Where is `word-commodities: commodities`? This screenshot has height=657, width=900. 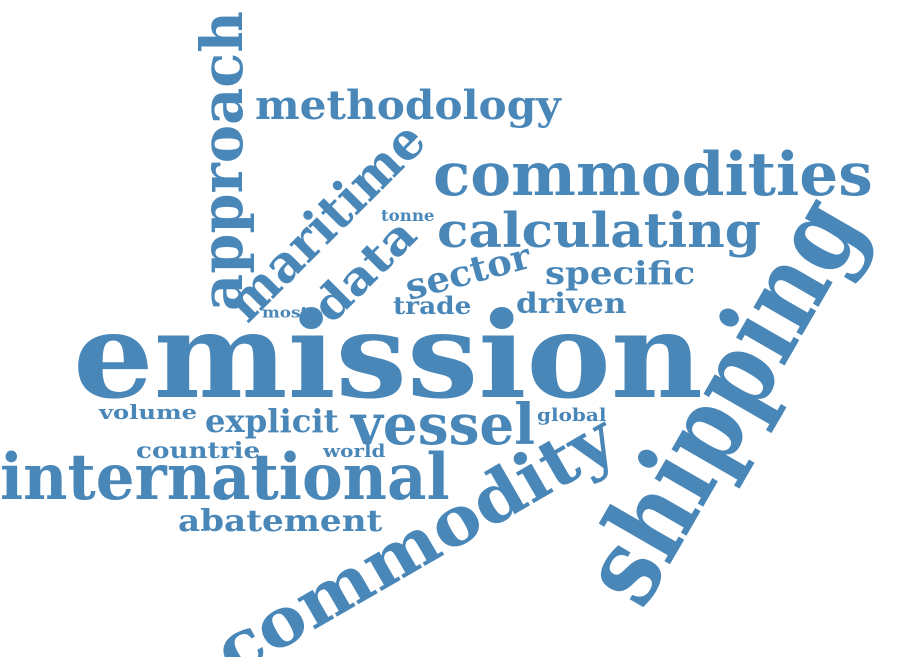
word-commodities: commodities is located at coordinates (653, 175).